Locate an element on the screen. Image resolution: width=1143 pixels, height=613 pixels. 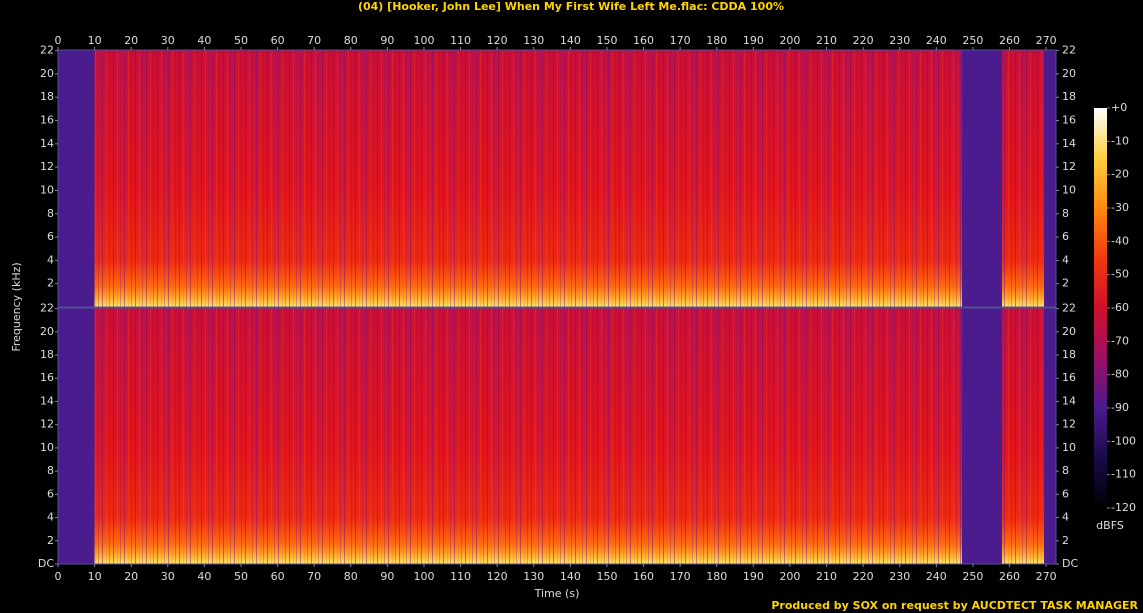
colorbar-tick-label: -20 is located at coordinates (1120, 174).